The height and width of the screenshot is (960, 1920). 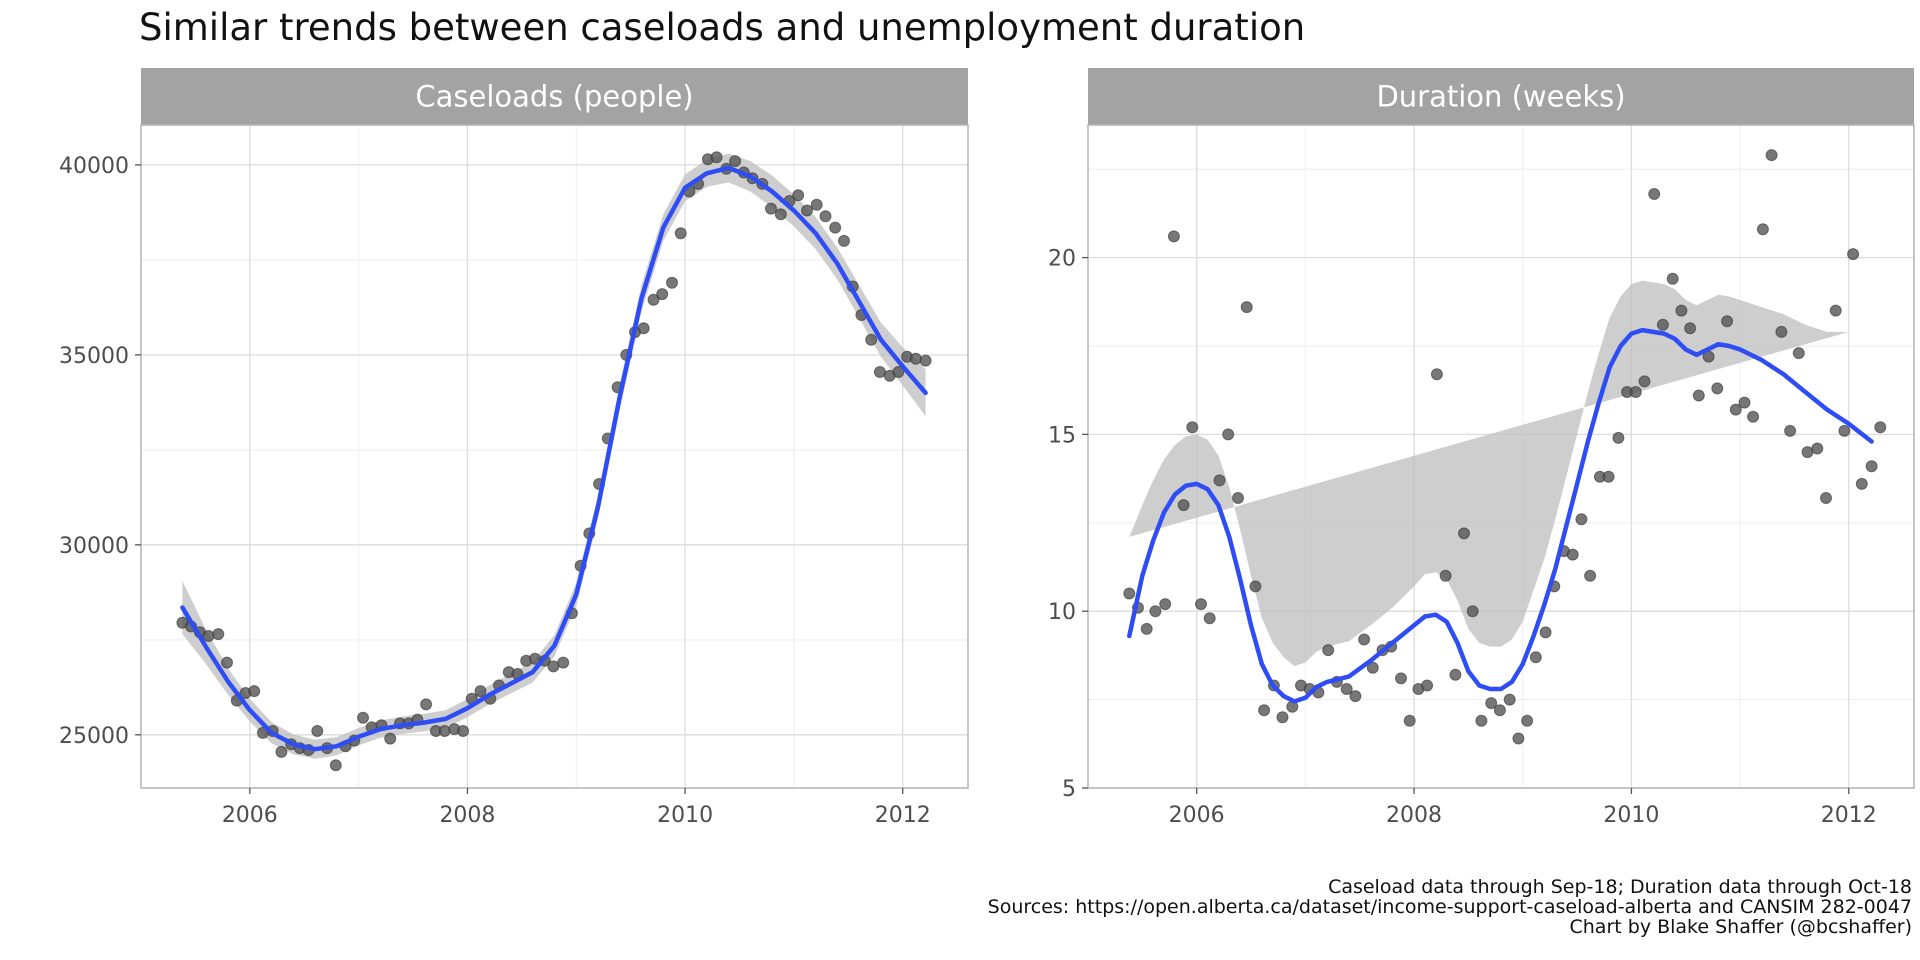 What do you see at coordinates (1062, 435) in the screenshot?
I see `y-tick-label: 15` at bounding box center [1062, 435].